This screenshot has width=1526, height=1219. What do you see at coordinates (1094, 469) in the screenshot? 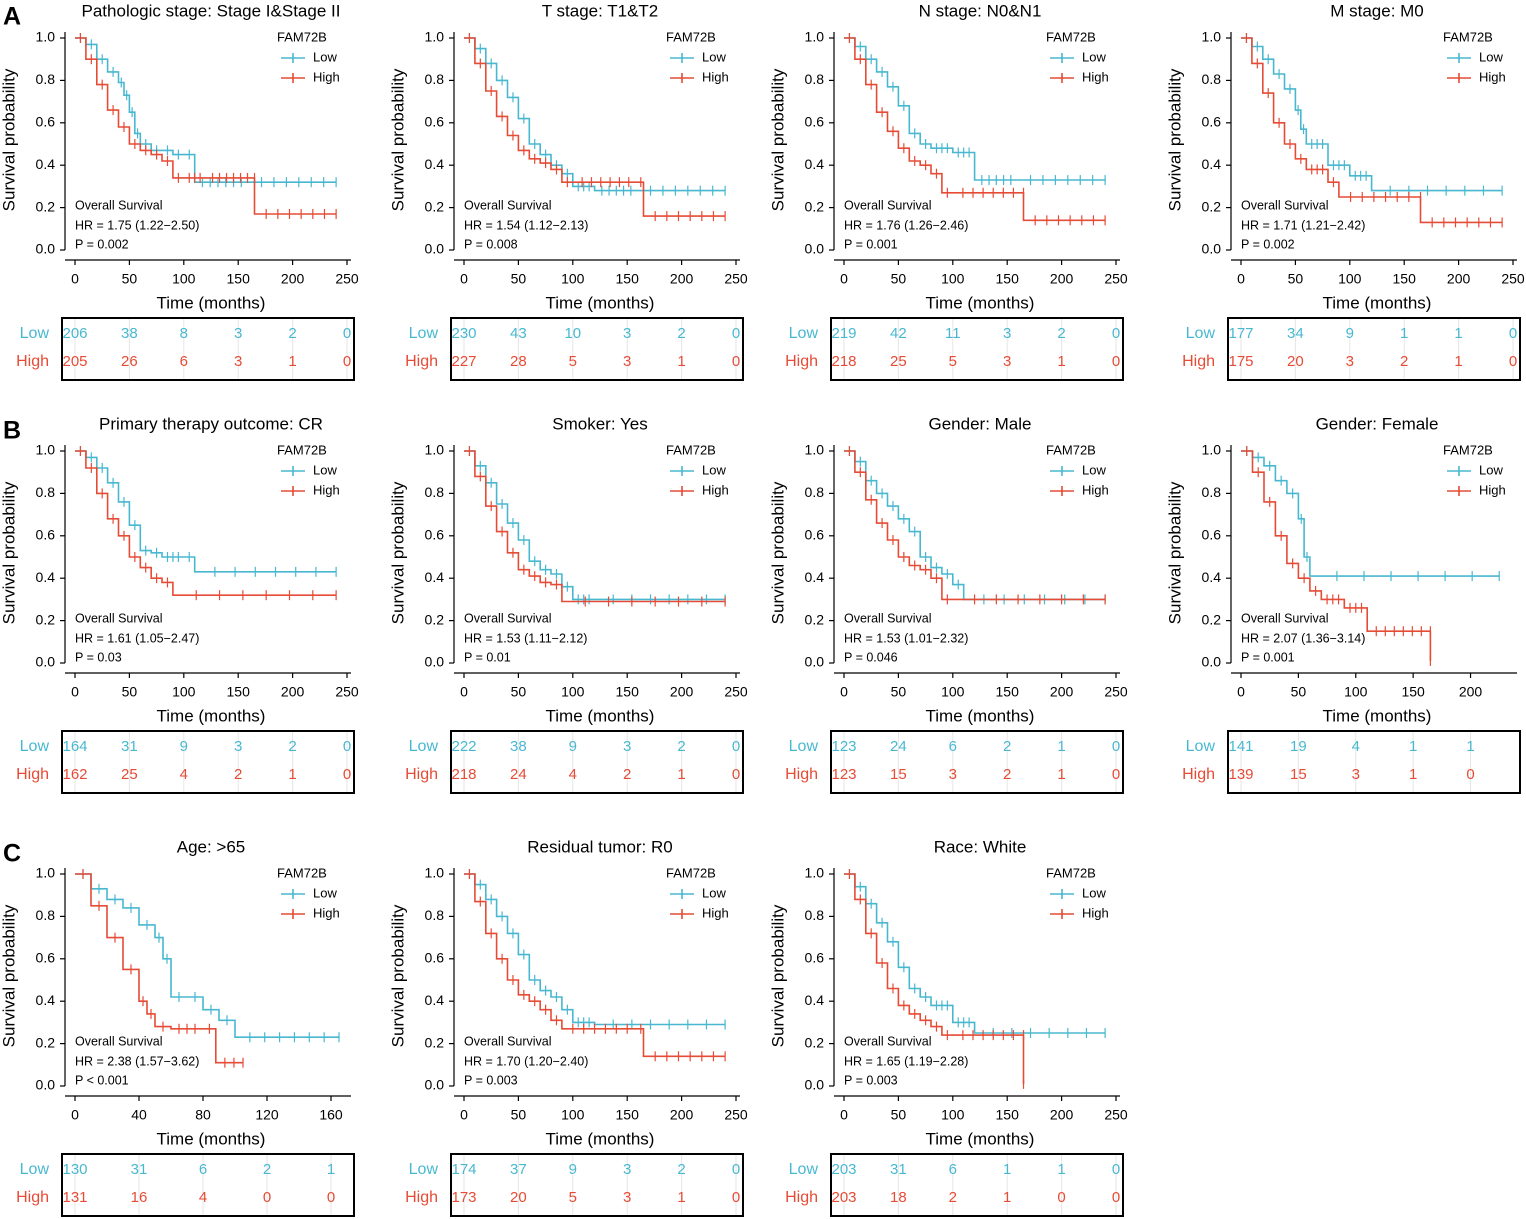
I see `legend-low: Low` at bounding box center [1094, 469].